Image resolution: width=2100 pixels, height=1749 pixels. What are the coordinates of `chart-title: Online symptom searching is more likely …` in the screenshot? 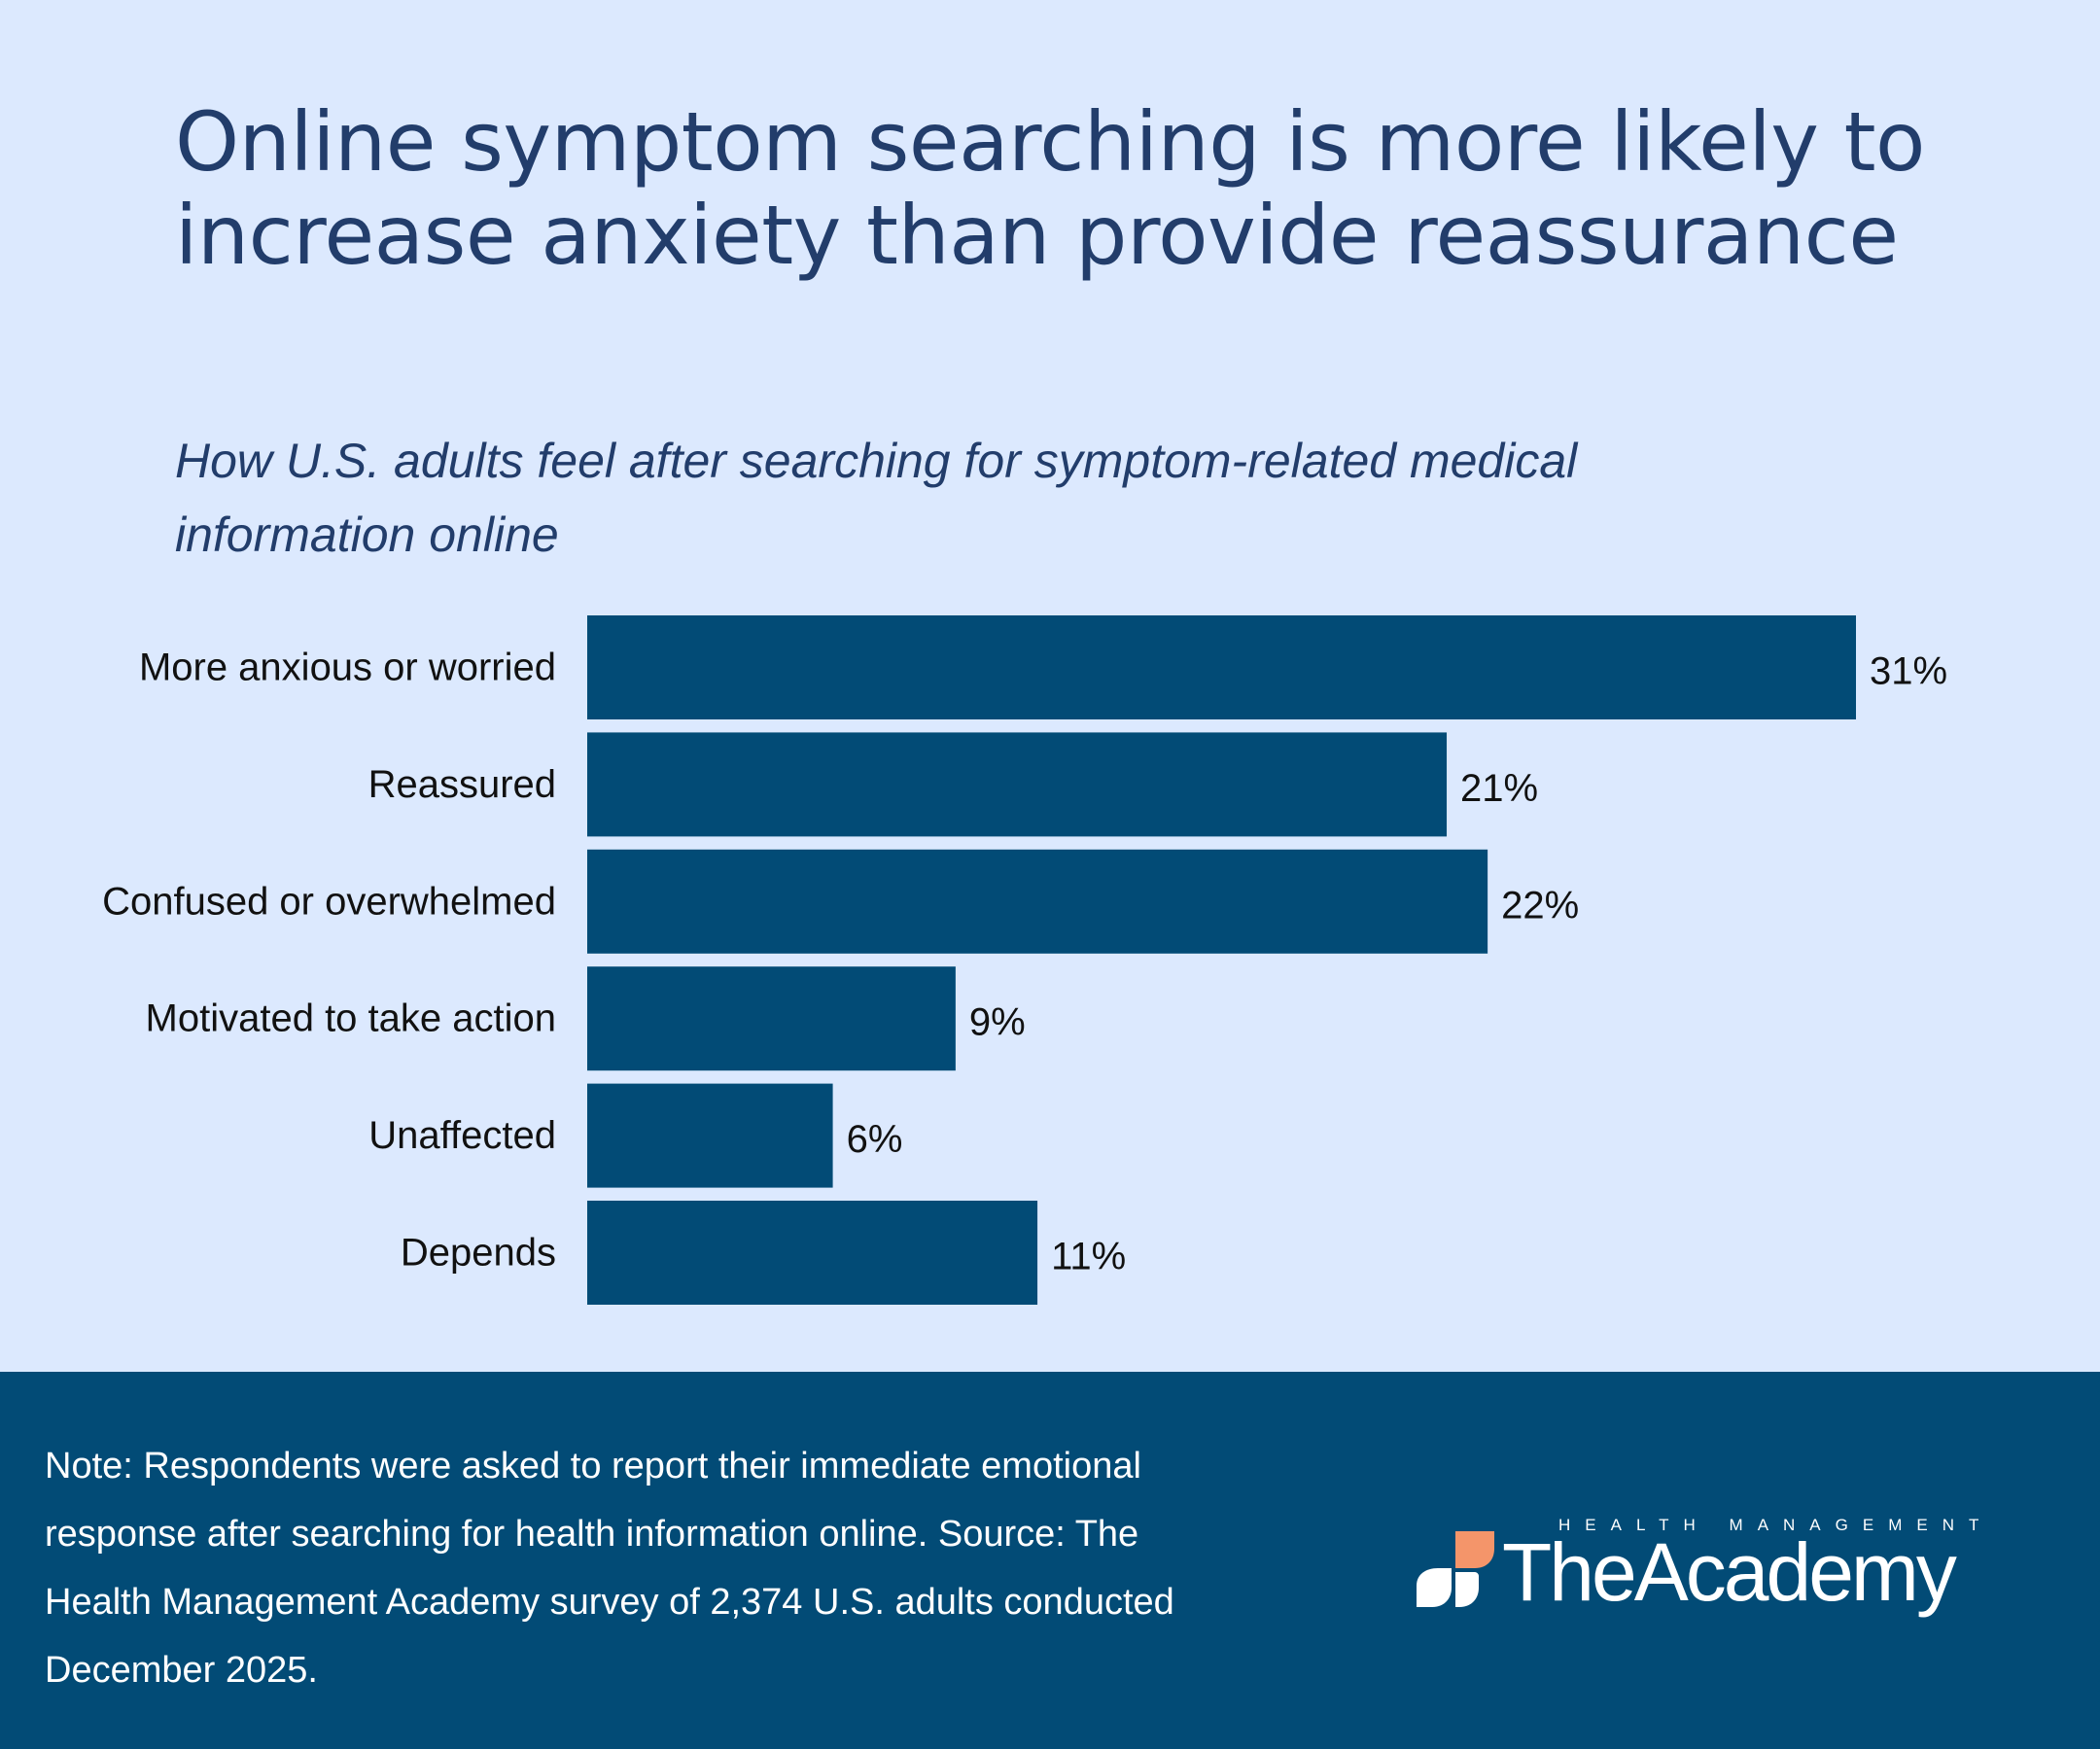 It's located at (1050, 188).